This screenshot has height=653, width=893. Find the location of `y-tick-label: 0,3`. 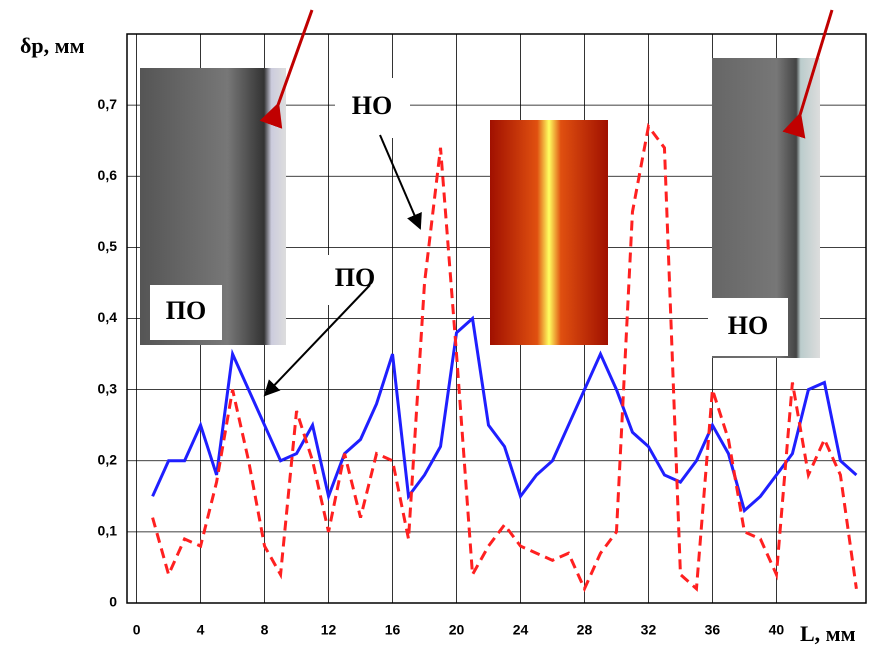

y-tick-label: 0,3 is located at coordinates (108, 388).